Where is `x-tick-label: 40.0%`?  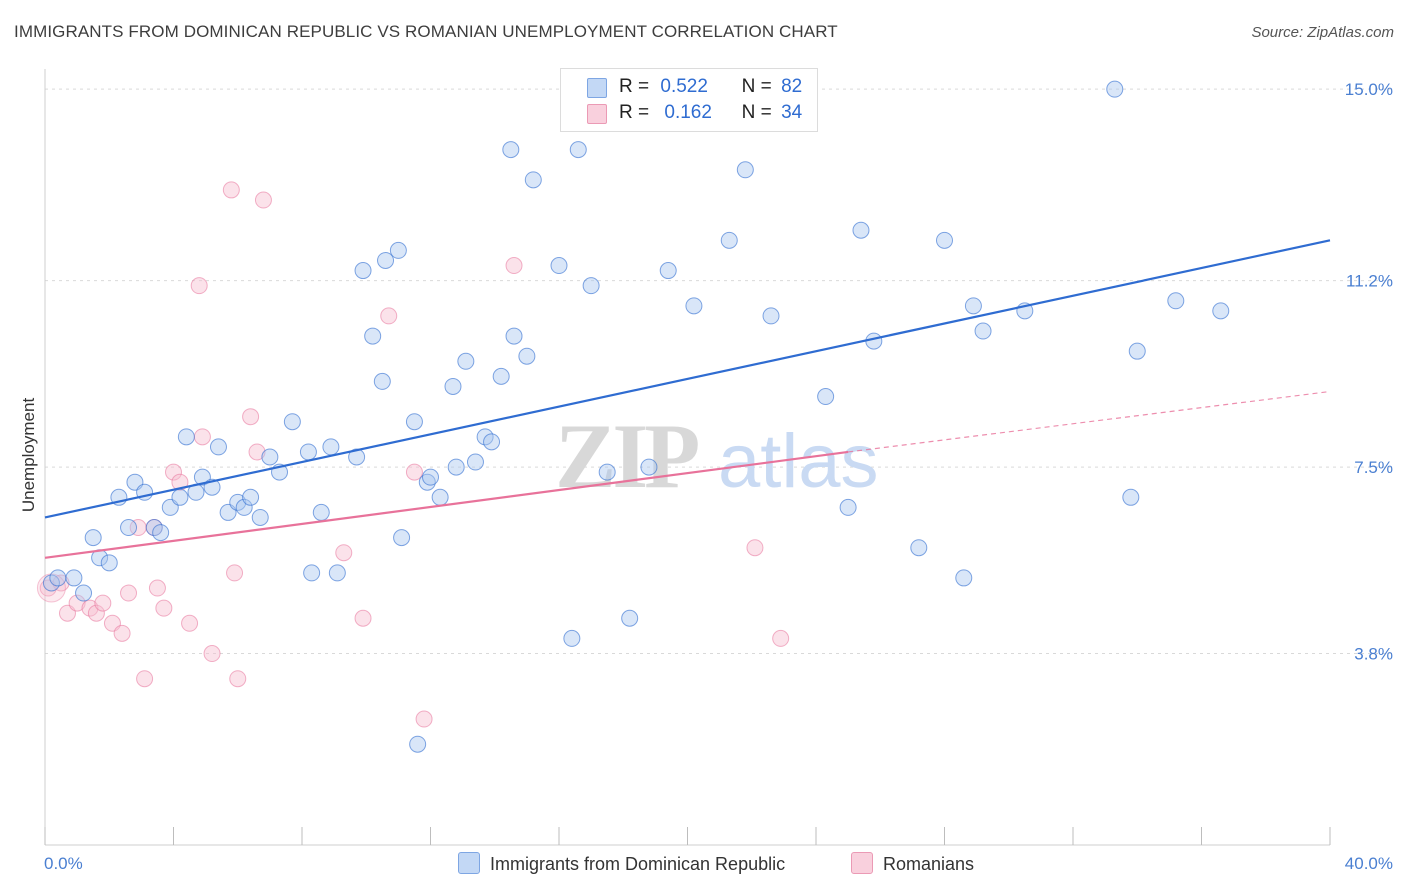
x-tick-label: 40.0% is located at coordinates (1369, 863).